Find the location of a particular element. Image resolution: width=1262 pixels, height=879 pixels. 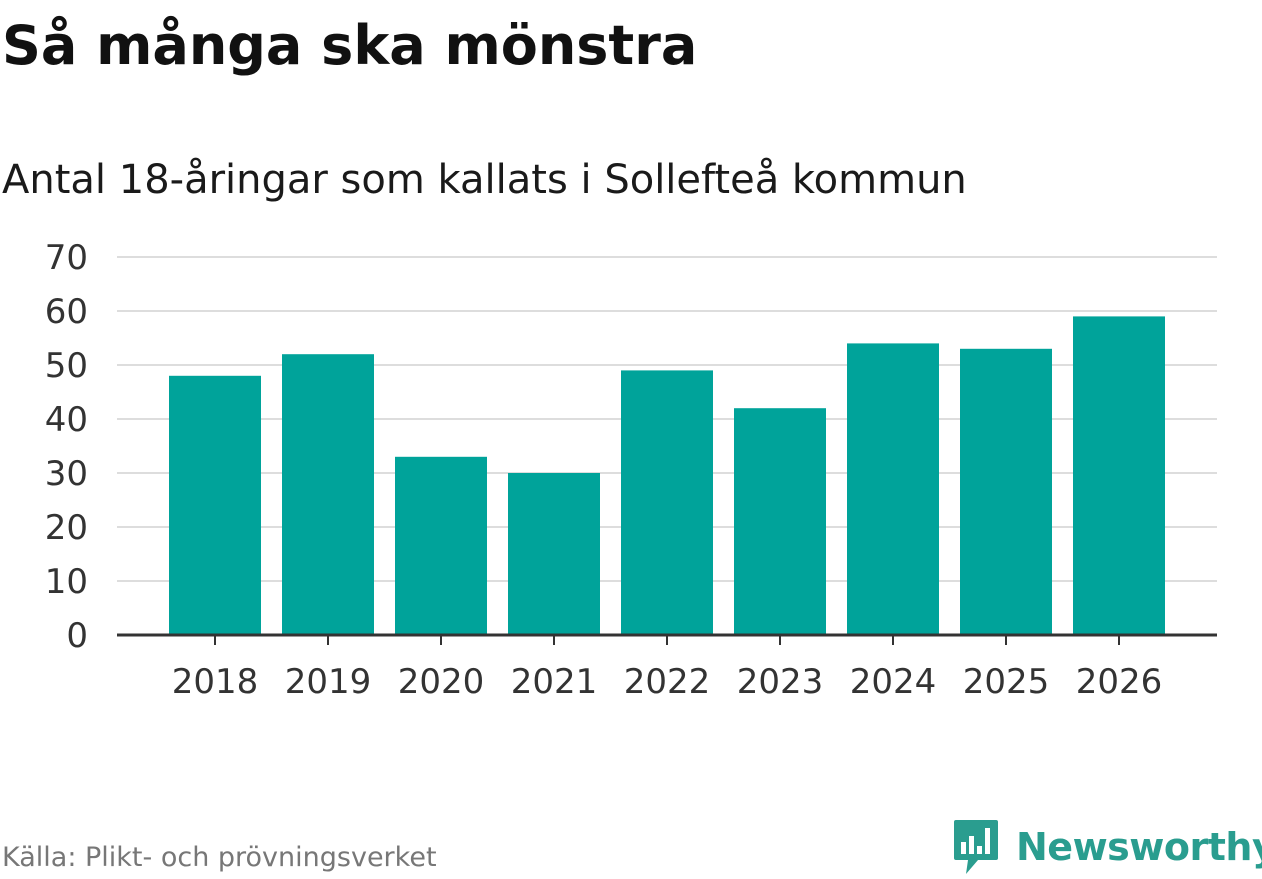

chart-title: Så många ska mönstra is located at coordinates (350, 45).